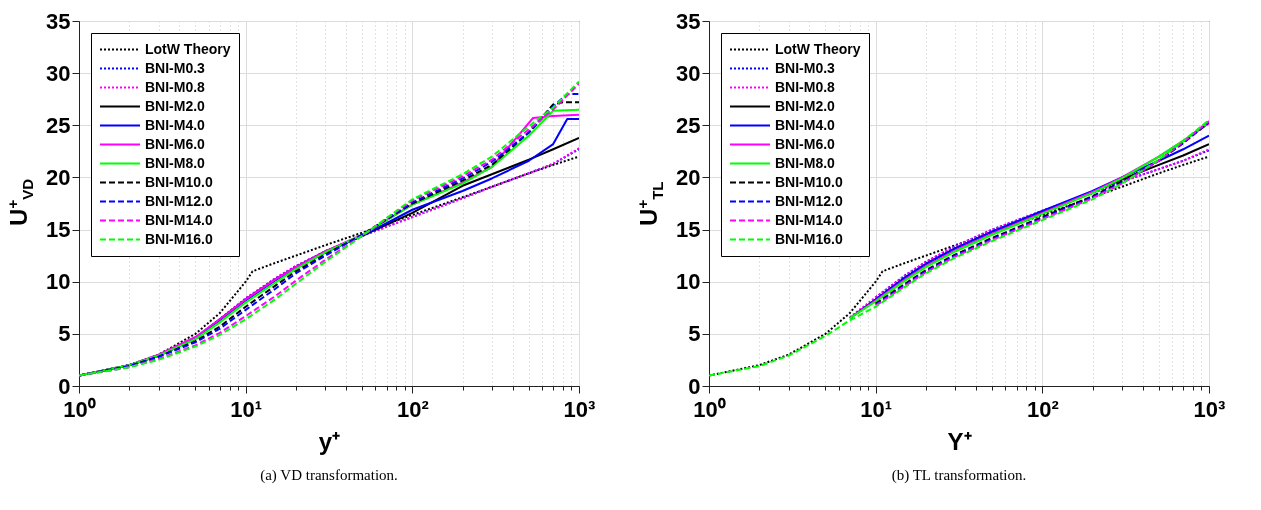 The height and width of the screenshot is (510, 1261). I want to click on x-axis-title: y⁺, so click(329, 441).